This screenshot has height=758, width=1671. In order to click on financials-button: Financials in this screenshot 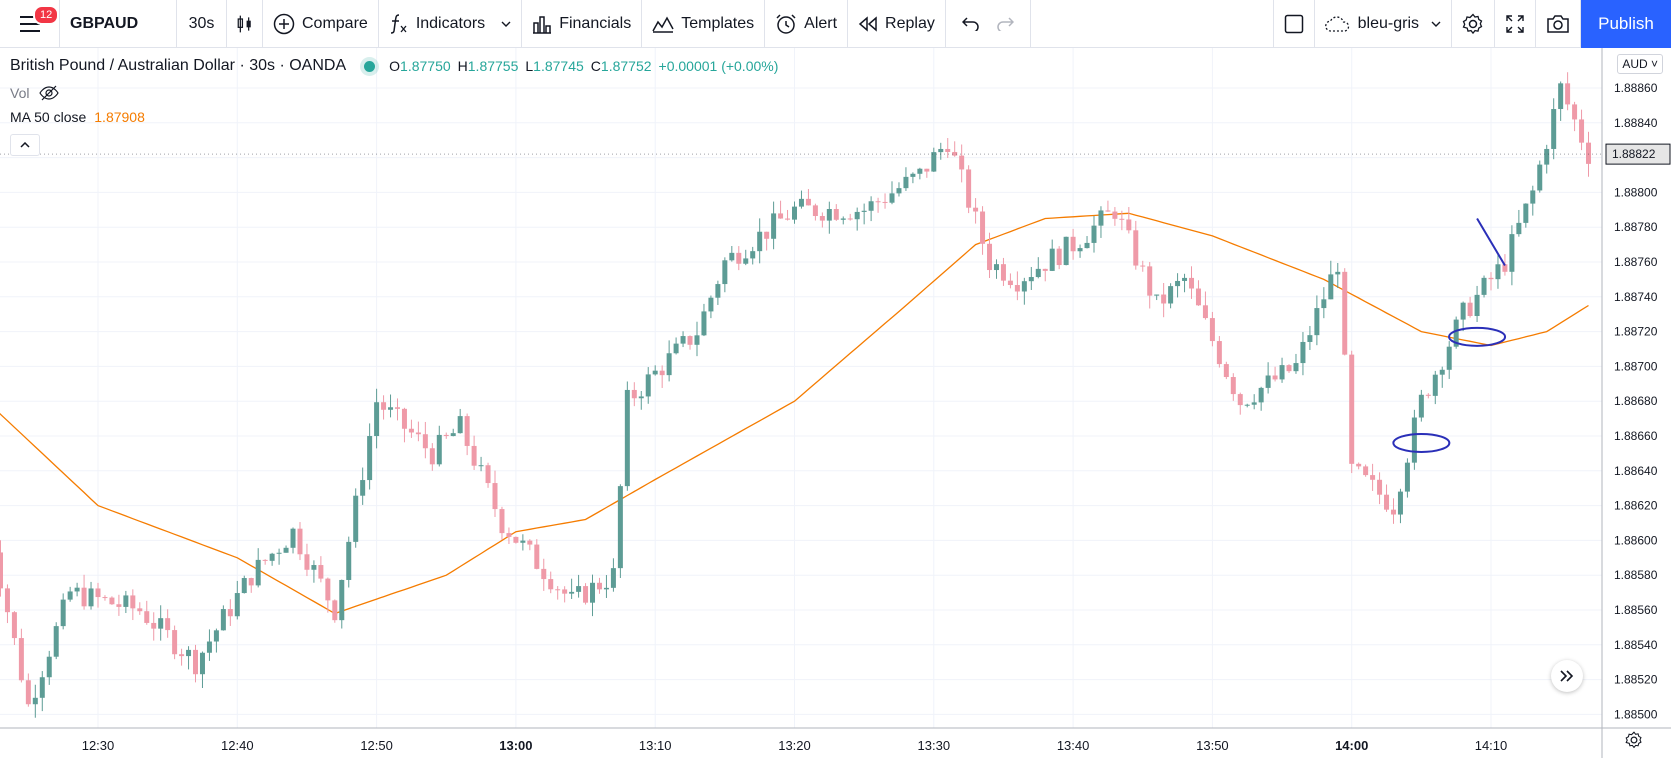, I will do `click(582, 24)`.